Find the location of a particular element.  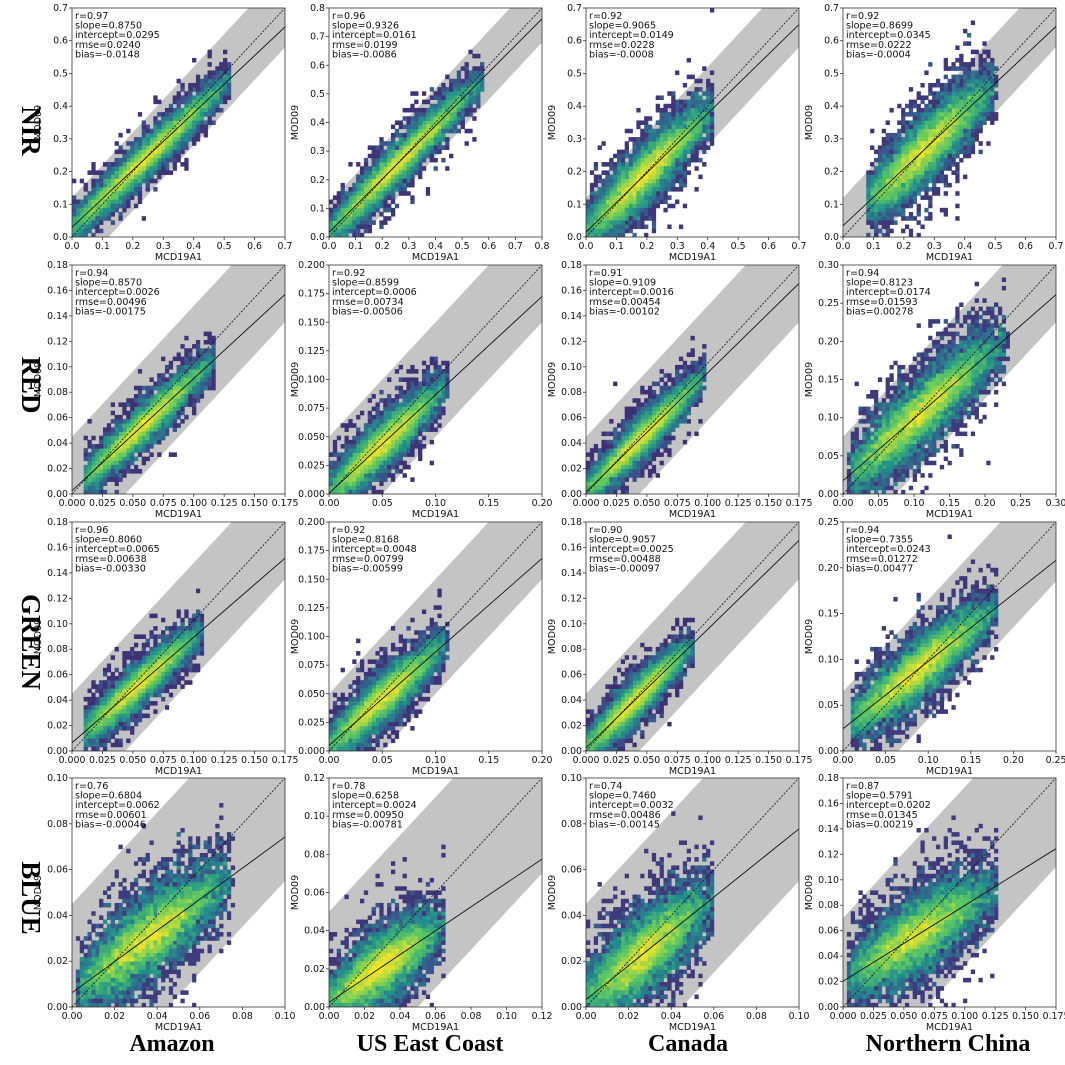

x-tick-label: 0.6 is located at coordinates (488, 246).